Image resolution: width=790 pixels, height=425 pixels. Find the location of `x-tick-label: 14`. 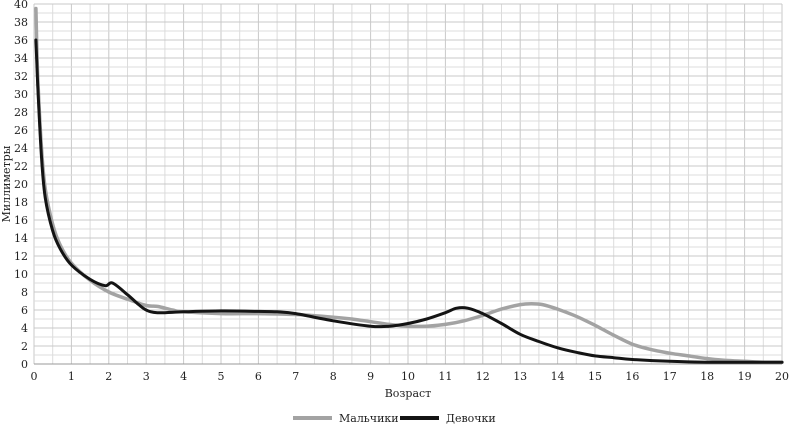

x-tick-label: 14 is located at coordinates (558, 376).